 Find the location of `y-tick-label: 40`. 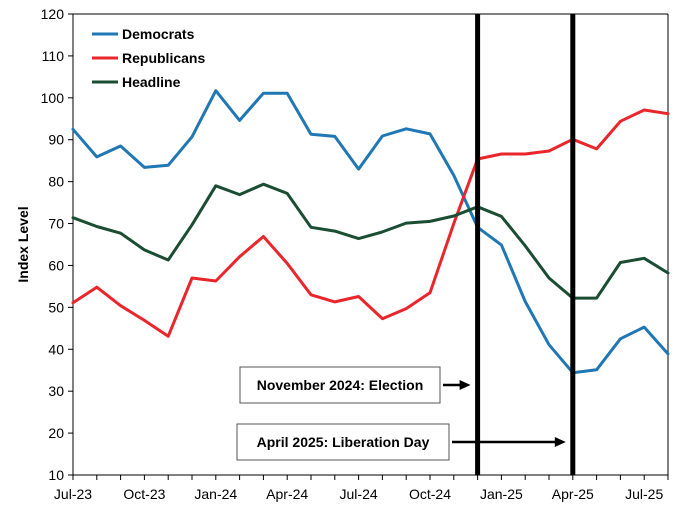

y-tick-label: 40 is located at coordinates (56, 349).